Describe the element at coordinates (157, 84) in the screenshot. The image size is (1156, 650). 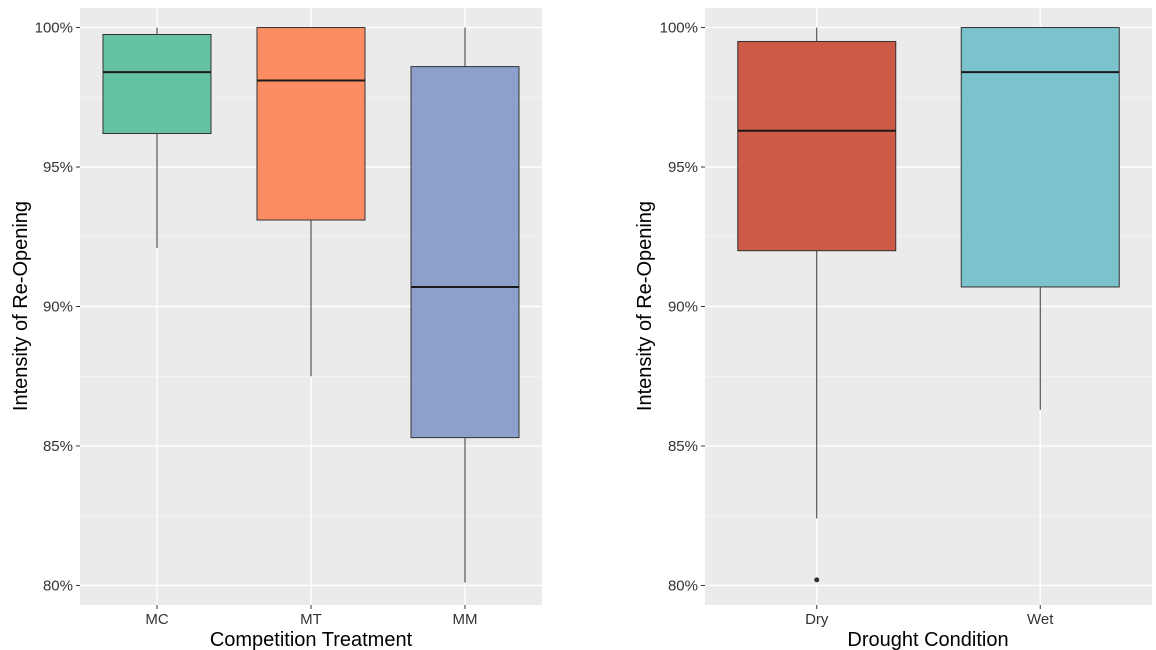
I see `box-mc` at that location.